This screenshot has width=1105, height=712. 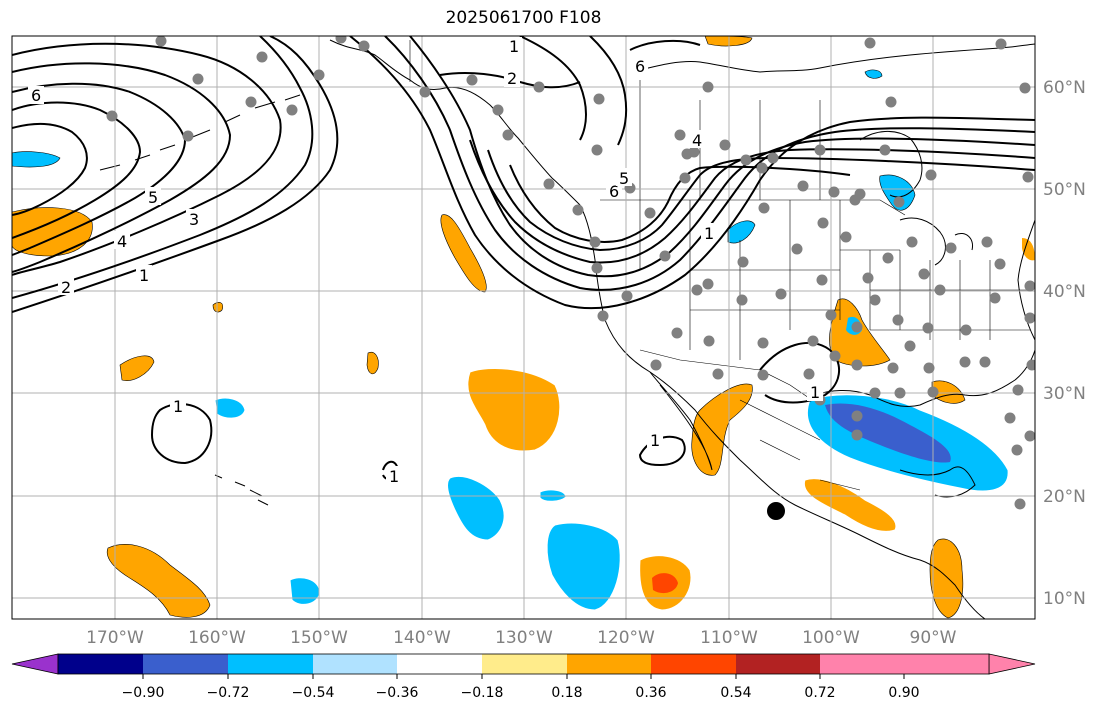 What do you see at coordinates (230, 408) in the screenshot?
I see `blue-region-hawaii` at bounding box center [230, 408].